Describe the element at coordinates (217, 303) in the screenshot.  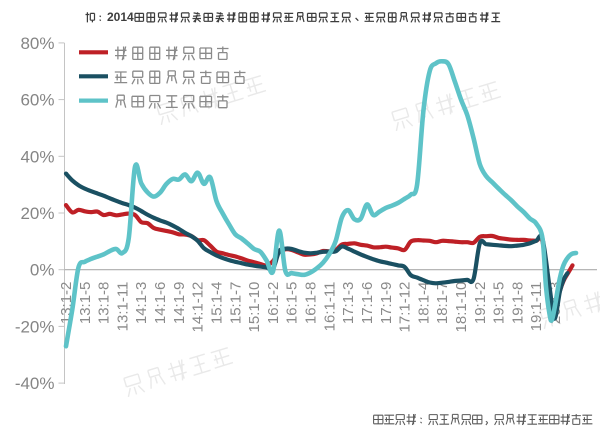
I see `svg-text: 15:1-4` at that location.